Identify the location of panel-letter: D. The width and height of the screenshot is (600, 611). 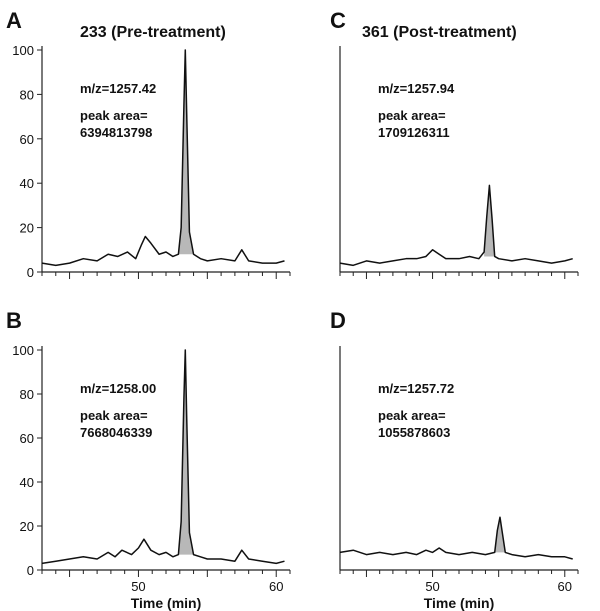
(338, 320).